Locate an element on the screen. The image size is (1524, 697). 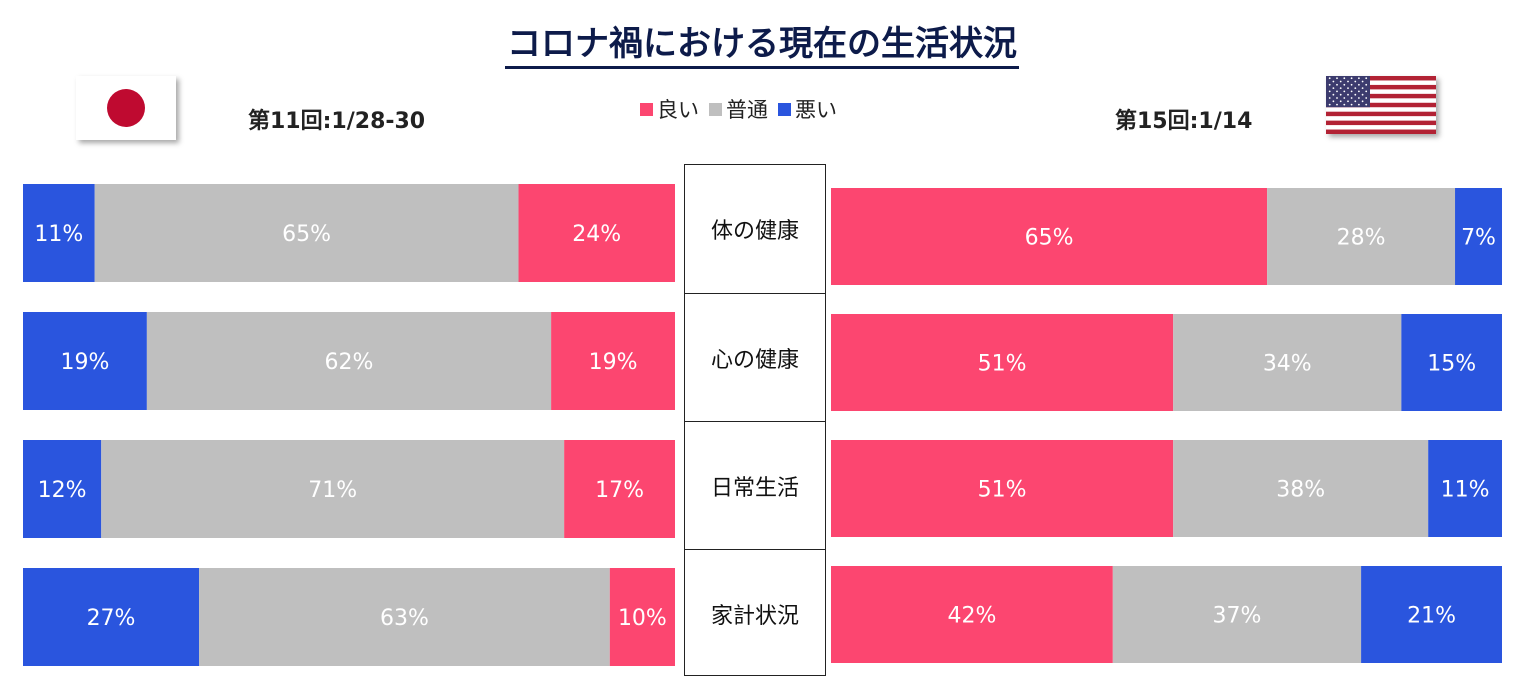
data-label: 63% is located at coordinates (404, 618).